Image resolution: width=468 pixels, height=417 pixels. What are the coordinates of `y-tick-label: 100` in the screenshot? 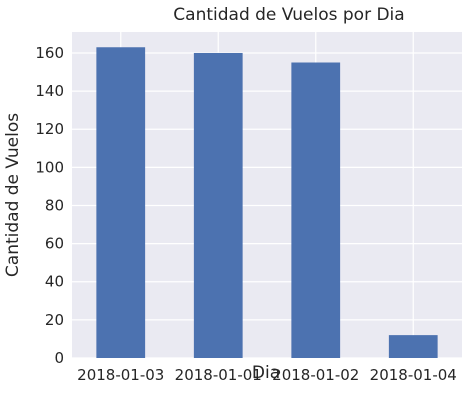 It's located at (49, 167).